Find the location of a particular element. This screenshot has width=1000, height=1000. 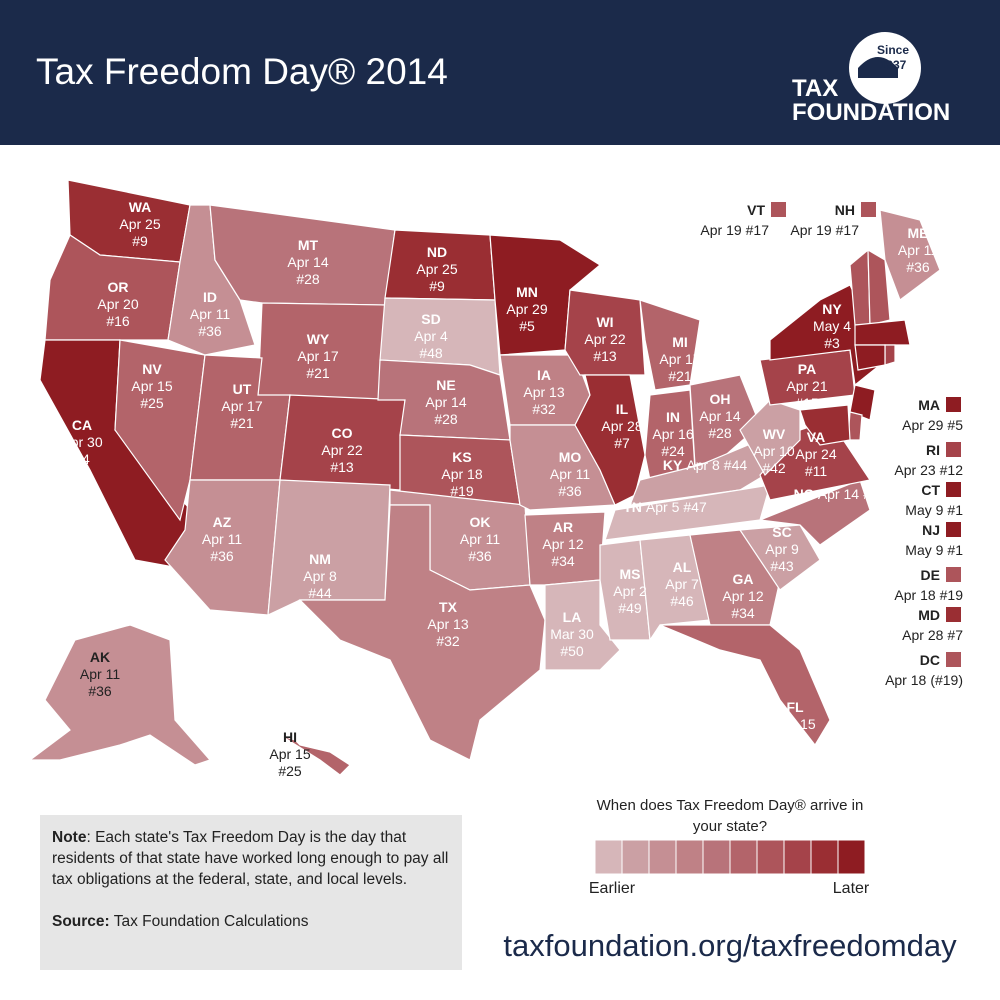

state-label: SD Apr 4 #48 is located at coordinates (431, 336).